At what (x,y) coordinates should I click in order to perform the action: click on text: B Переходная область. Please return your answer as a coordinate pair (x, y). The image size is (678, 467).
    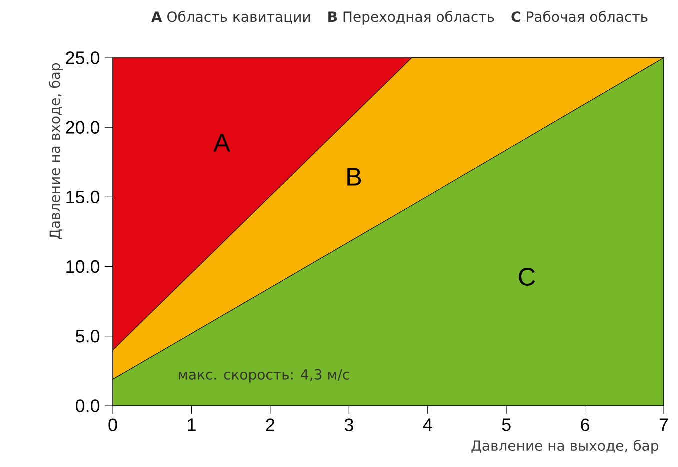
    Looking at the image, I should click on (411, 18).